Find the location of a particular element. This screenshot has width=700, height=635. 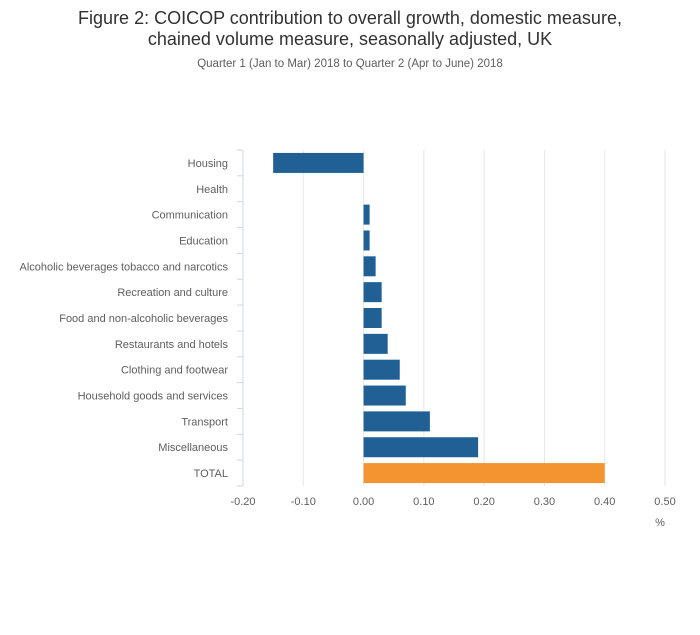

x-tick-label: 0.40 is located at coordinates (604, 502).